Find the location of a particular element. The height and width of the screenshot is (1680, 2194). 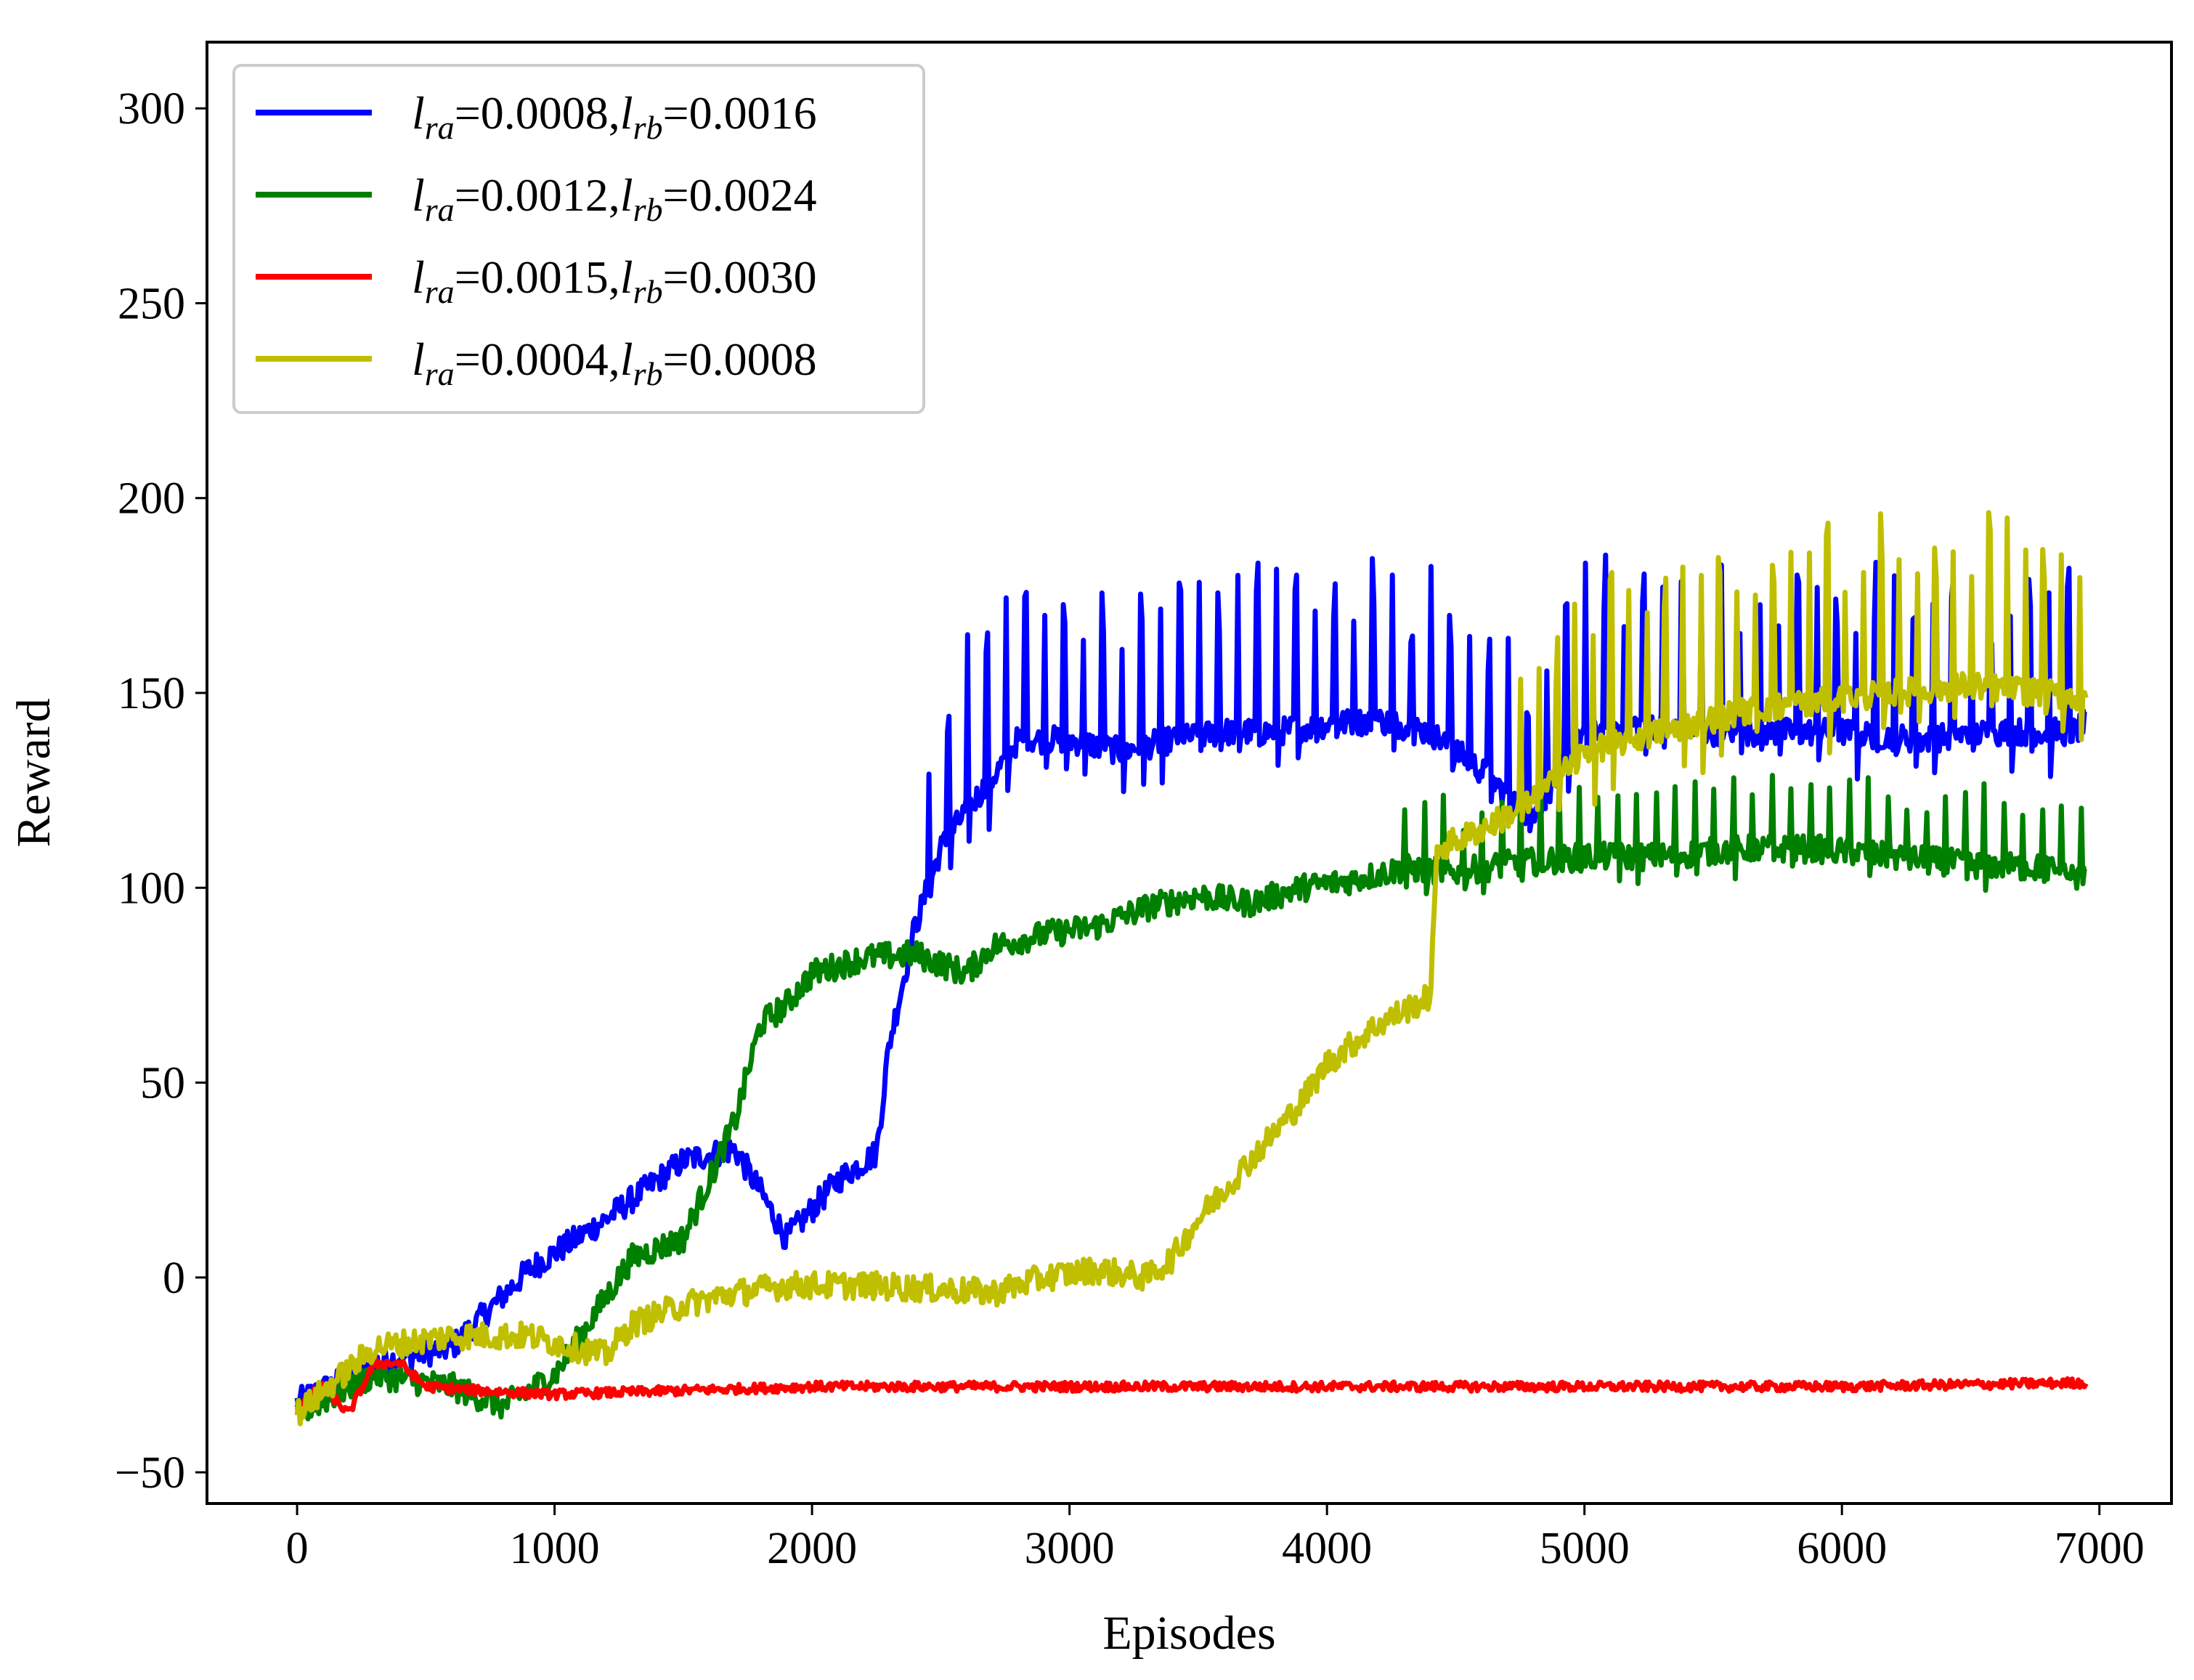

legend-label: lra=0.0004,lrb=0.0008 is located at coordinates (614, 362).